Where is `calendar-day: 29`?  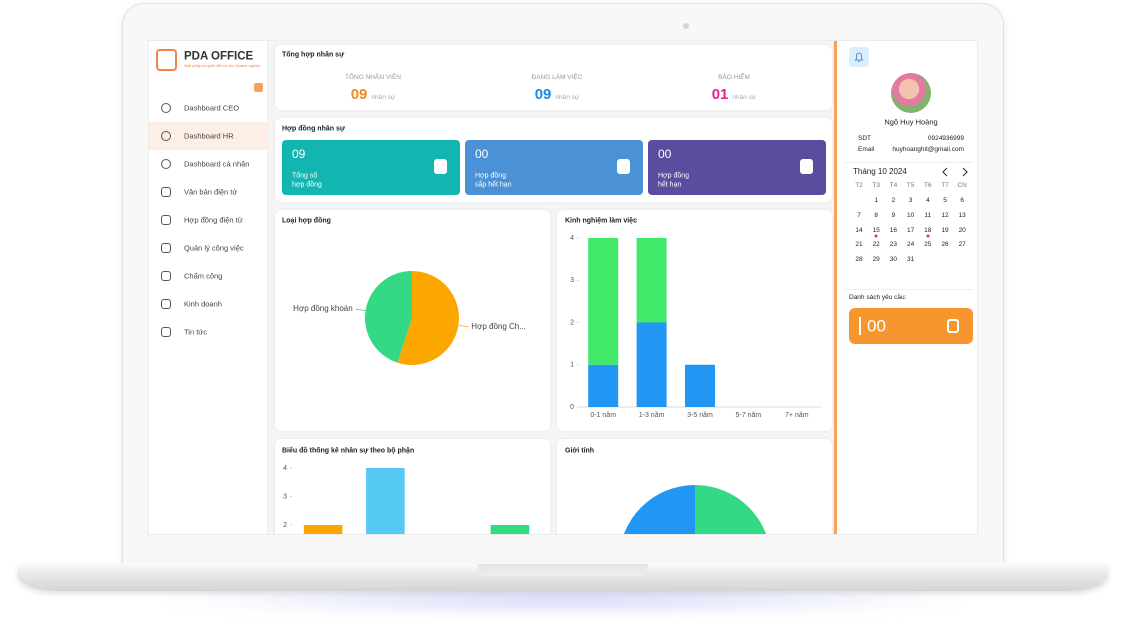
calendar-day: 29 is located at coordinates (876, 259).